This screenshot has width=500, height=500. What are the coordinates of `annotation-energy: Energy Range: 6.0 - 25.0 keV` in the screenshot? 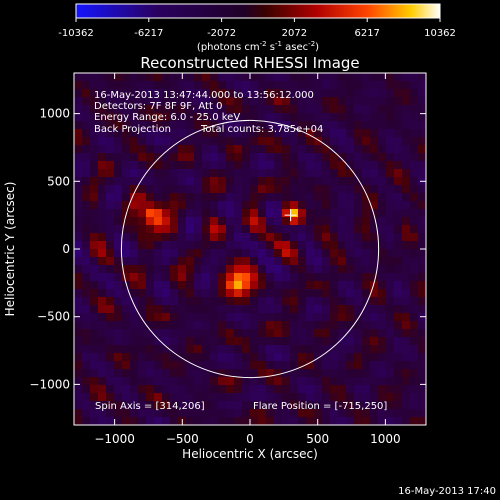 It's located at (167, 117).